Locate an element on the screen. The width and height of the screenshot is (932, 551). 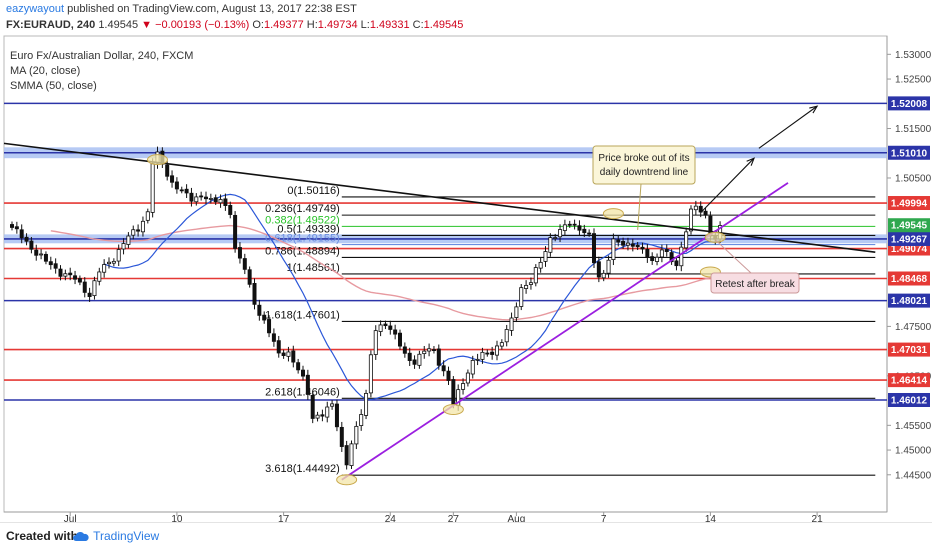
last-price-tag: 1.49545 is located at coordinates (909, 226).